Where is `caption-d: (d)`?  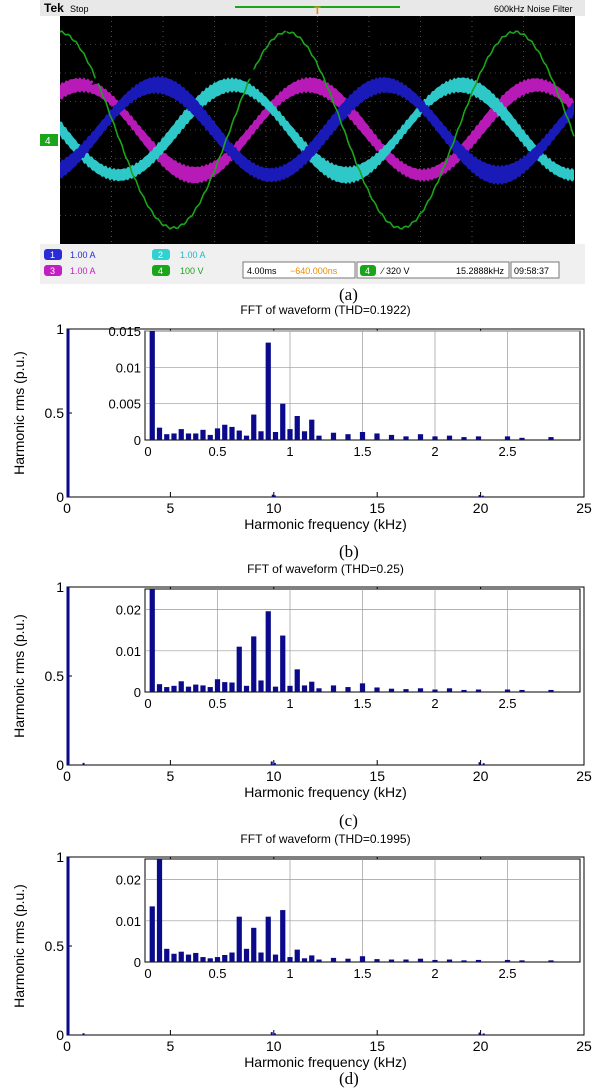
caption-d: (d) is located at coordinates (349, 1078).